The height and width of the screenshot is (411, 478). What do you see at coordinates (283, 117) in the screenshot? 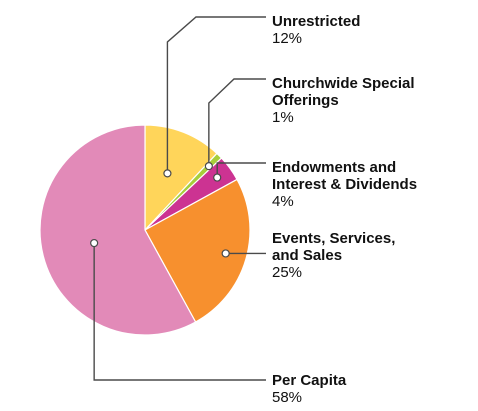
I see `label-churchwide-value: 1%` at bounding box center [283, 117].